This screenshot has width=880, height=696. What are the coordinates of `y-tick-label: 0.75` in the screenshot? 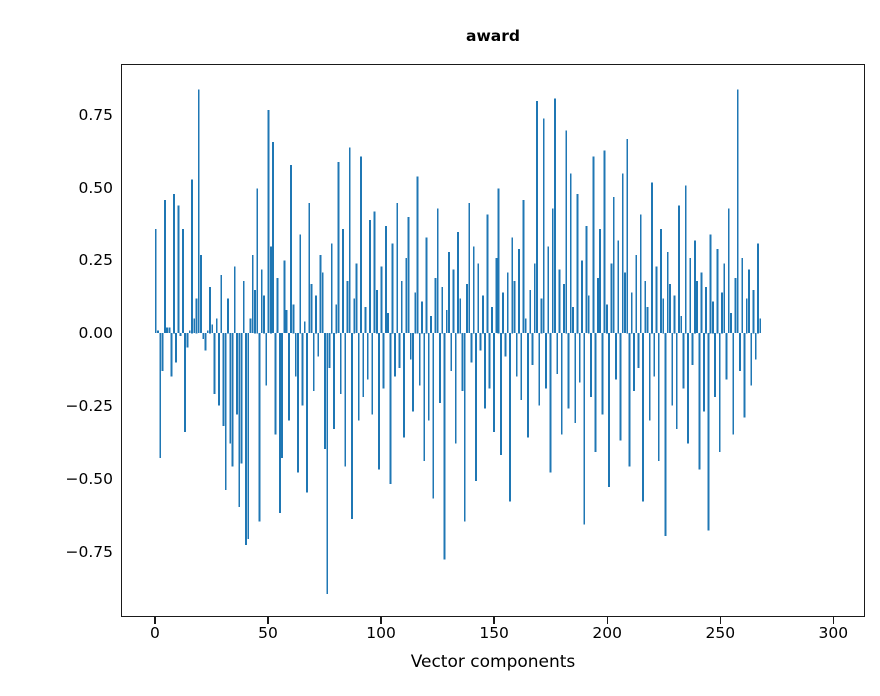 It's located at (95, 114).